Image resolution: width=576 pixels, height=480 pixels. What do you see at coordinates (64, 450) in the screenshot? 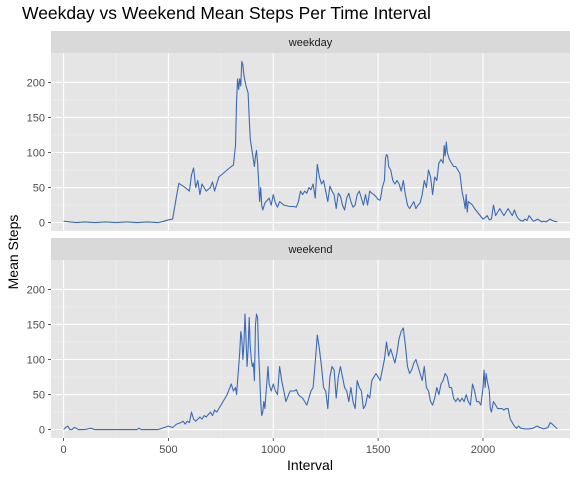
I see `x-tick-label: 0` at bounding box center [64, 450].